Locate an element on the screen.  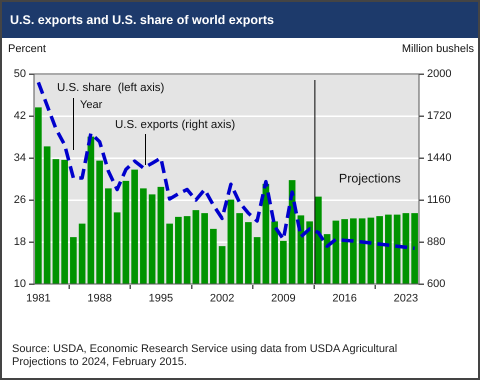
x-tick-label: 2016 is located at coordinates (344, 298).